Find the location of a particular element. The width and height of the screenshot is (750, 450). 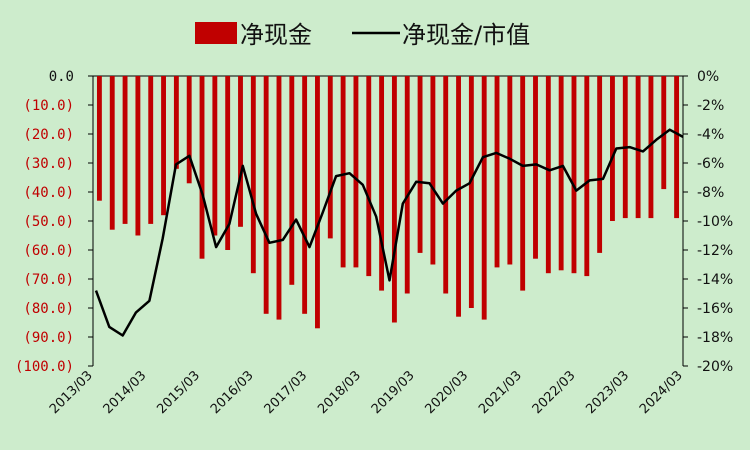

y-left-tick-label: (90.0) is located at coordinates (48, 338).